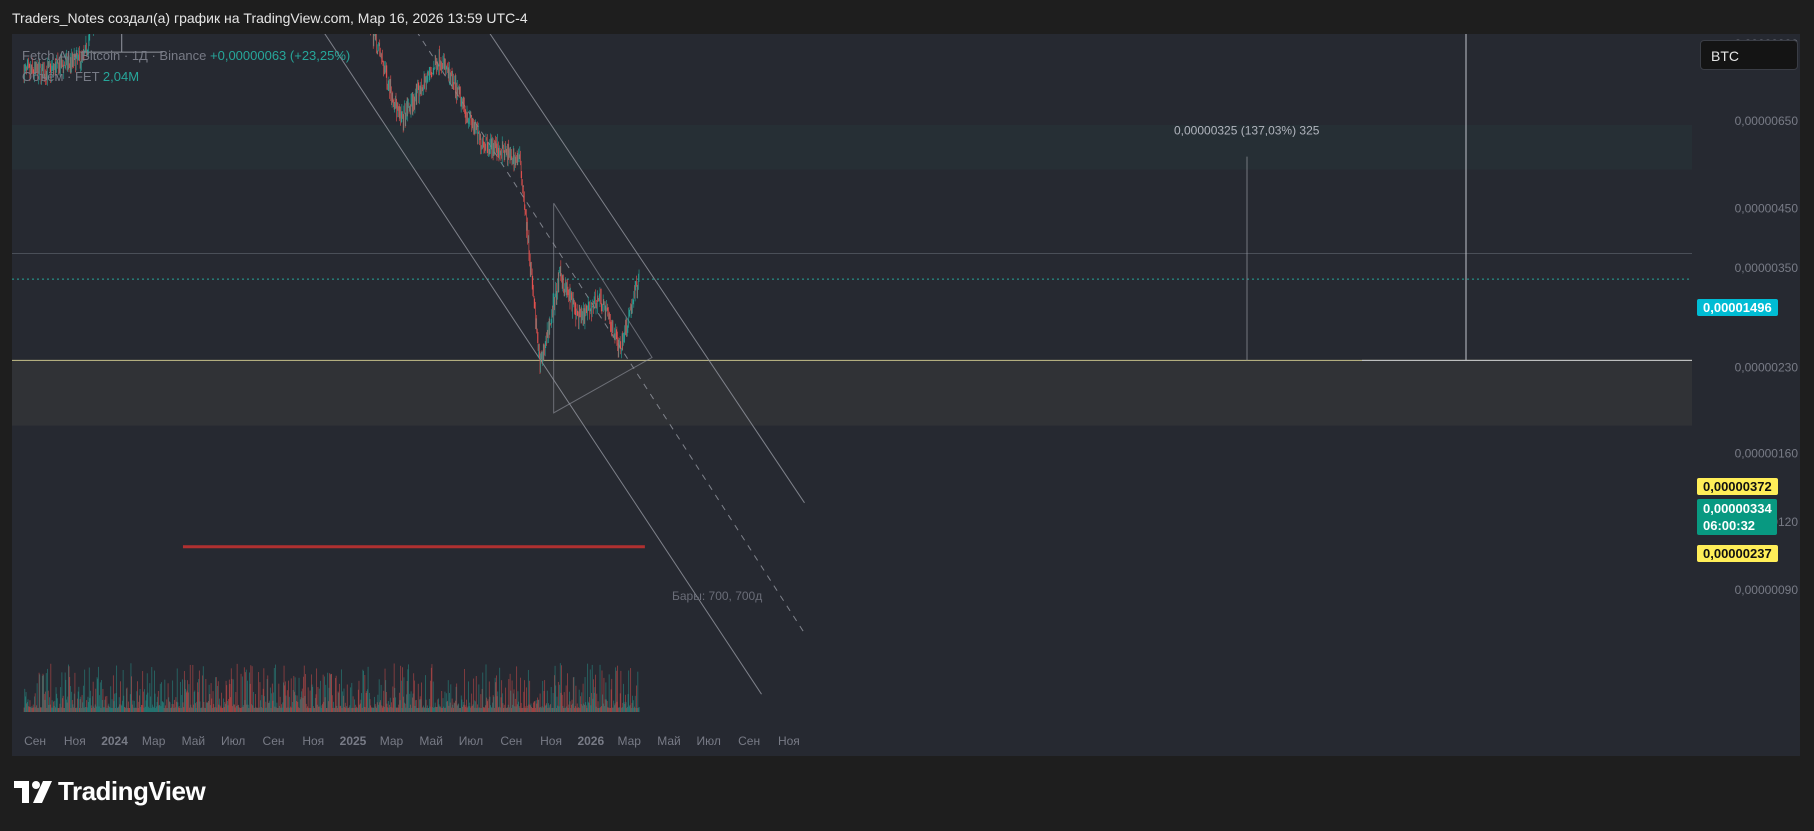 Image resolution: width=1814 pixels, height=831 pixels. I want to click on mid-zone, so click(852, 147).